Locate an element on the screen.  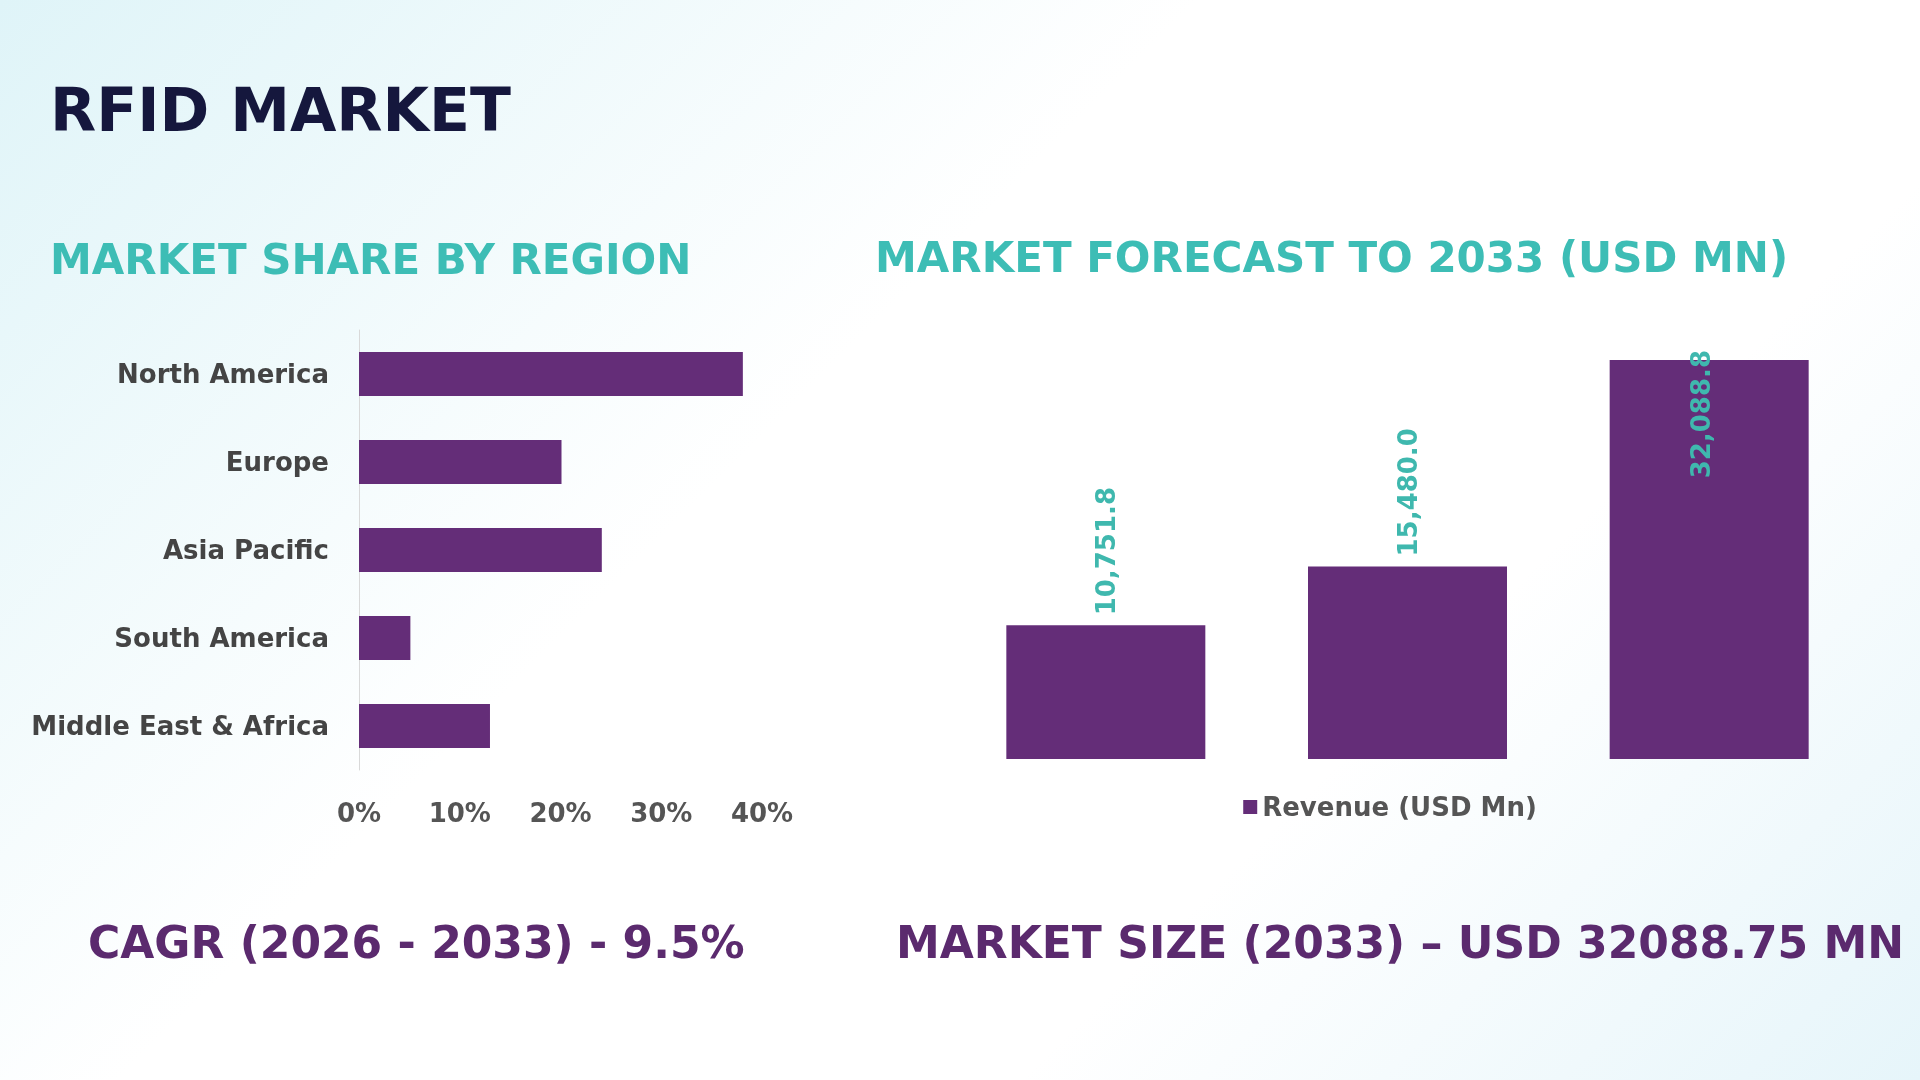
x-tick-label: 20% is located at coordinates (560, 813).